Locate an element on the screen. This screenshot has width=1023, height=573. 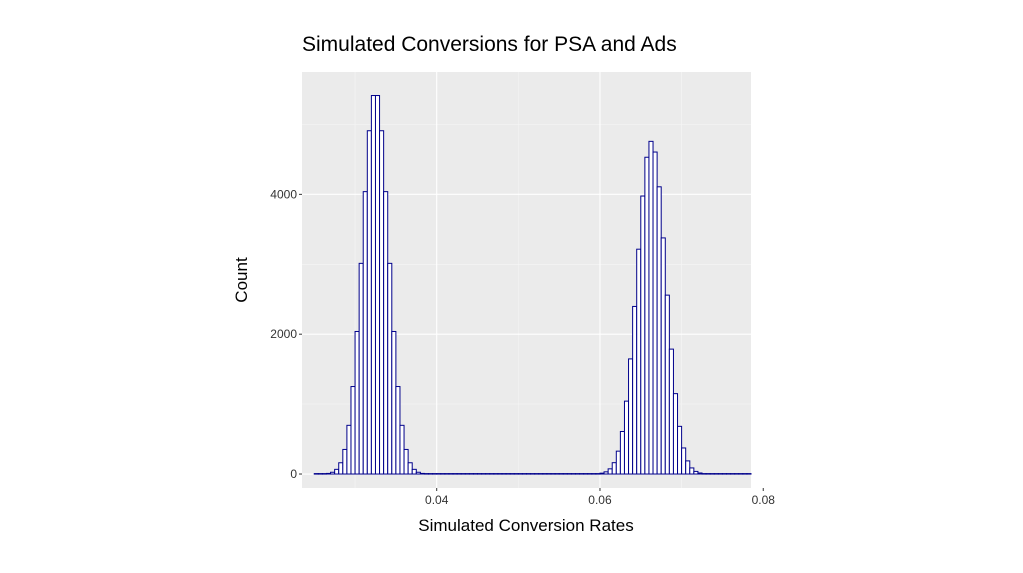
chart-title: Simulated Conversions for PSA and Ads is located at coordinates (489, 44).